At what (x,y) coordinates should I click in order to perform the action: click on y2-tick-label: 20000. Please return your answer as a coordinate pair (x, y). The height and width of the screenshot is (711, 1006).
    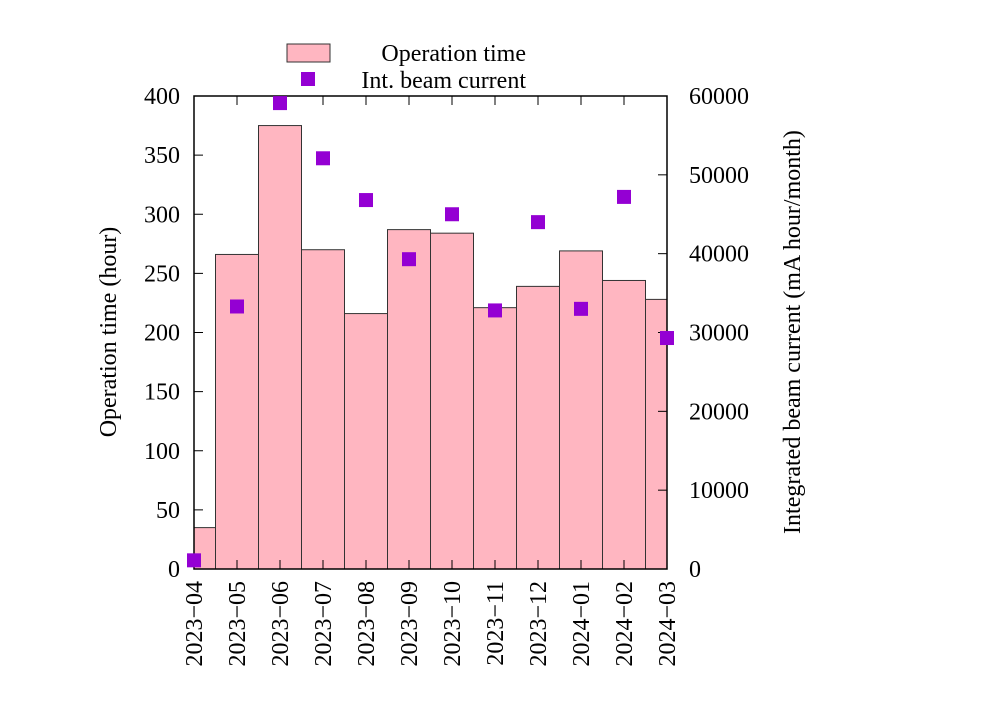
    Looking at the image, I should click on (719, 412).